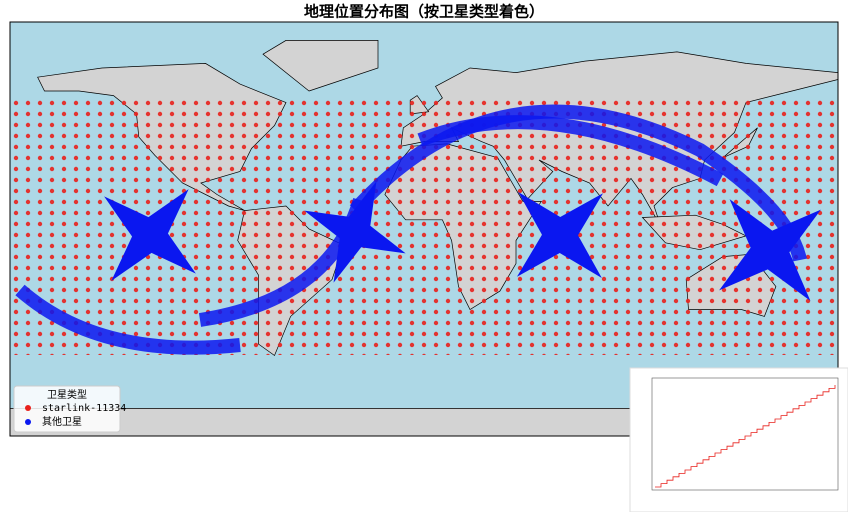  I want to click on inset-line, so click(745, 436).